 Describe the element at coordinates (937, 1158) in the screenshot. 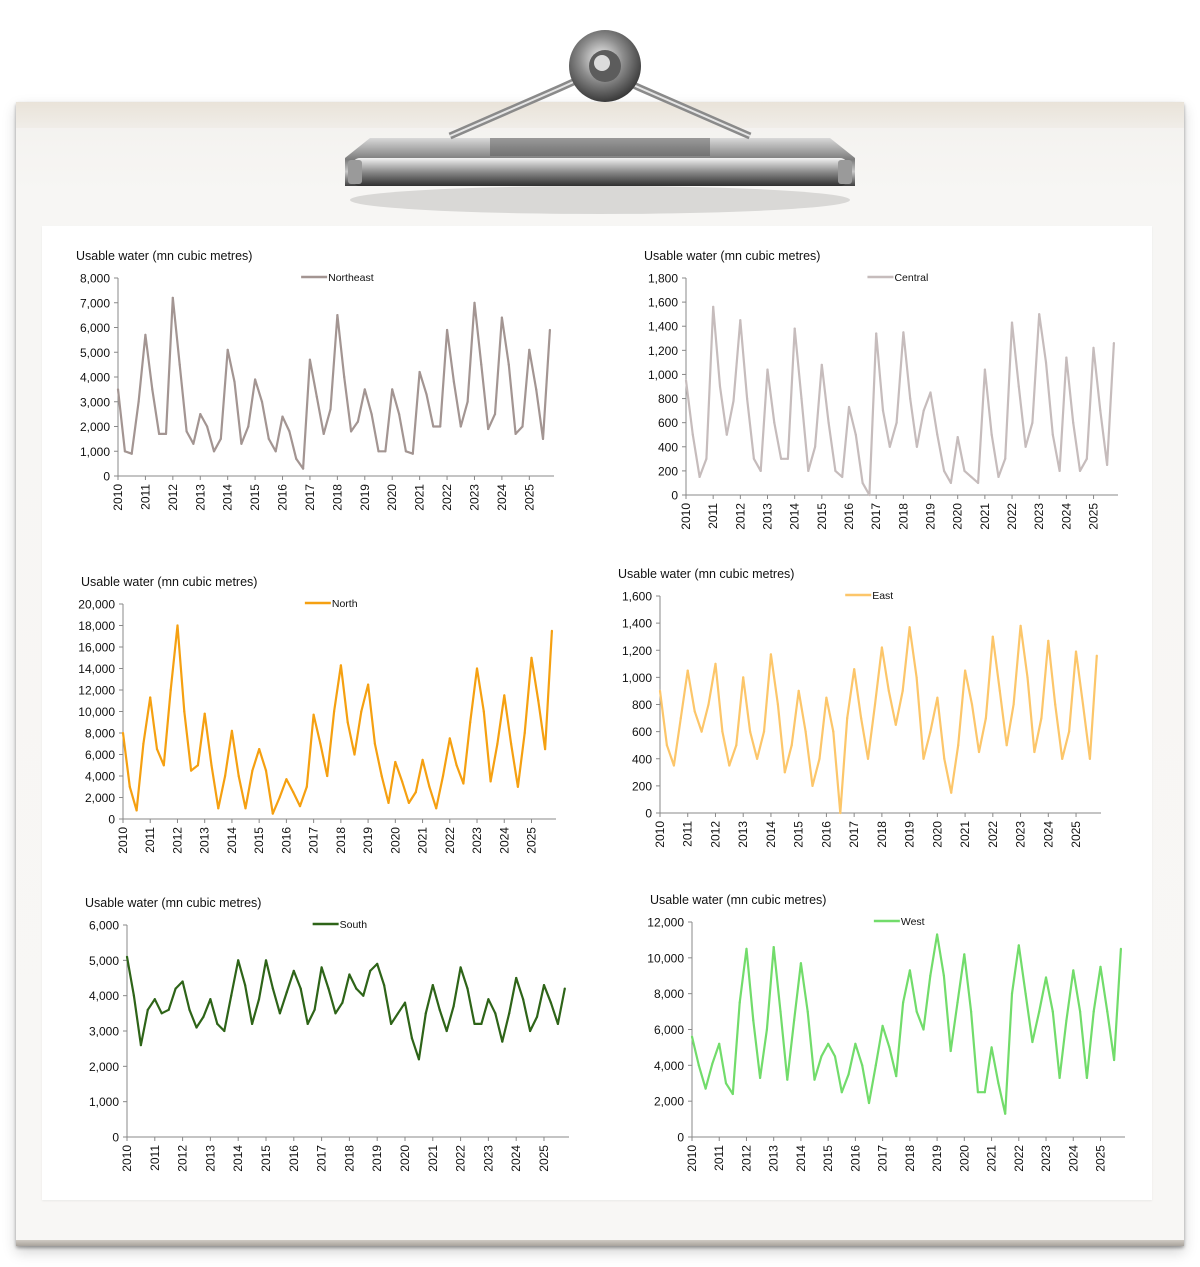

I see `x-tick-label: 2019` at that location.